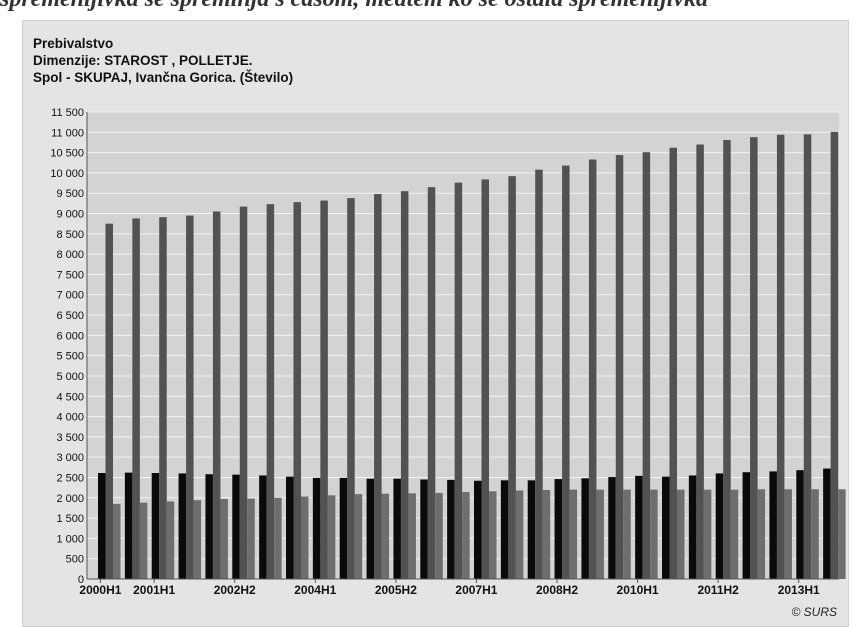  What do you see at coordinates (800, 524) in the screenshot?
I see `bar-2013H1-s1` at bounding box center [800, 524].